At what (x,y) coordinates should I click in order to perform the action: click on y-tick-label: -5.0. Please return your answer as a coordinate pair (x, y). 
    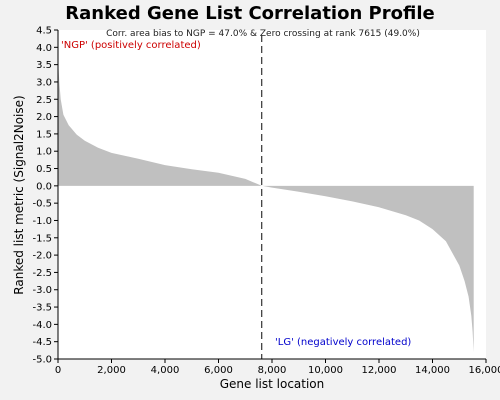
    Looking at the image, I should click on (42, 360).